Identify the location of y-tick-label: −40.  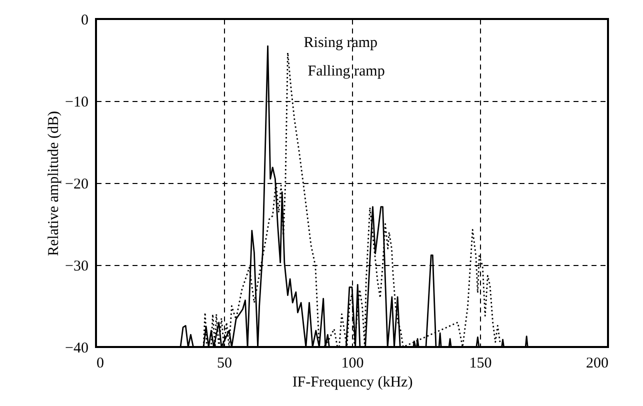
(76, 348).